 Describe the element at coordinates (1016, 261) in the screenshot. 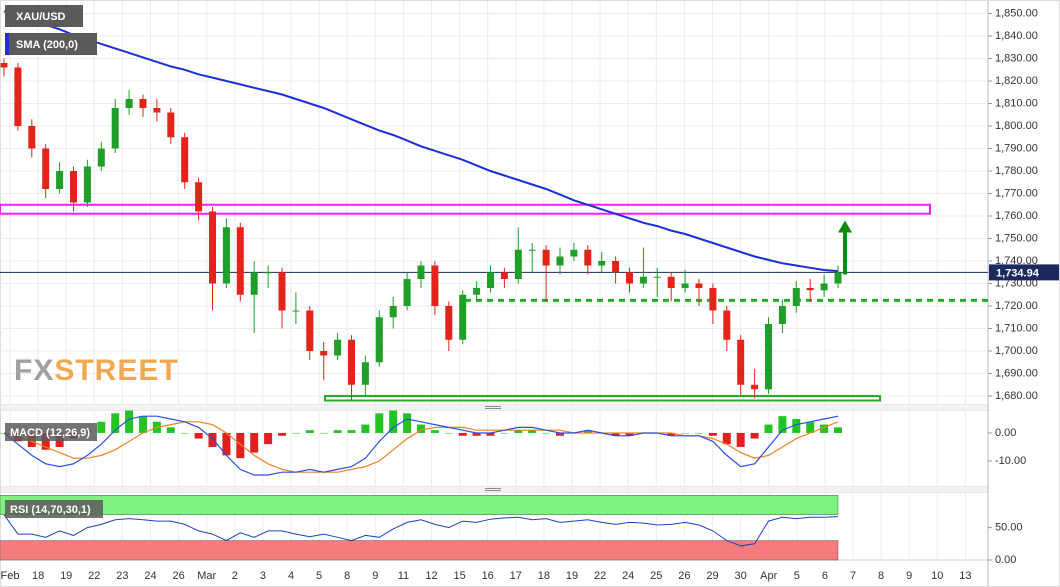

I see `y-tick-label: 1,740.00` at that location.